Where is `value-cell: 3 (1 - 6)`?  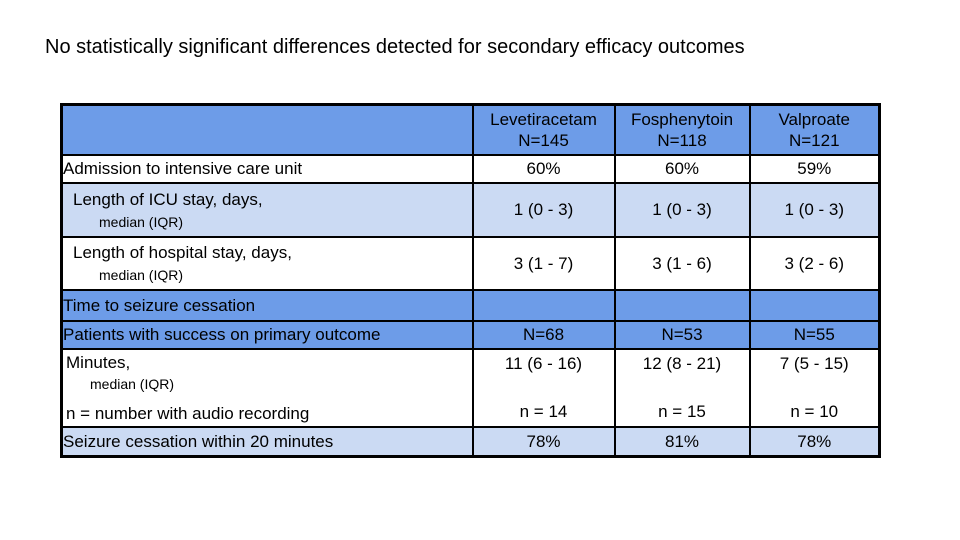 value-cell: 3 (1 - 6) is located at coordinates (682, 263).